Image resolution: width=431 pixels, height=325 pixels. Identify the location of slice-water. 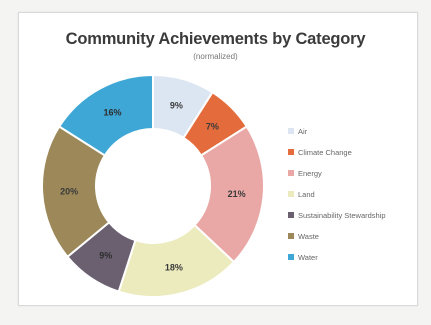
(105, 115).